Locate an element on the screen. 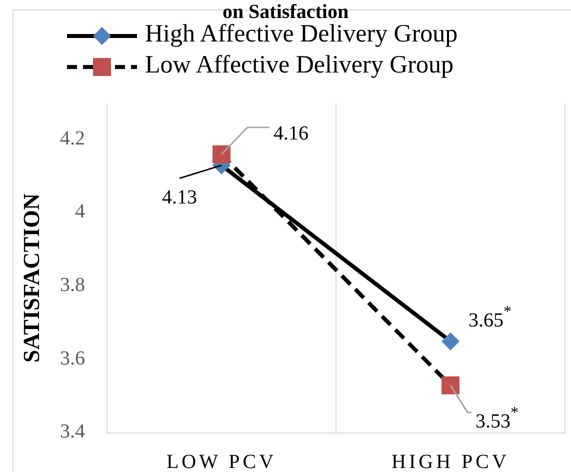  y-tick-label: 3.6 is located at coordinates (72, 358).